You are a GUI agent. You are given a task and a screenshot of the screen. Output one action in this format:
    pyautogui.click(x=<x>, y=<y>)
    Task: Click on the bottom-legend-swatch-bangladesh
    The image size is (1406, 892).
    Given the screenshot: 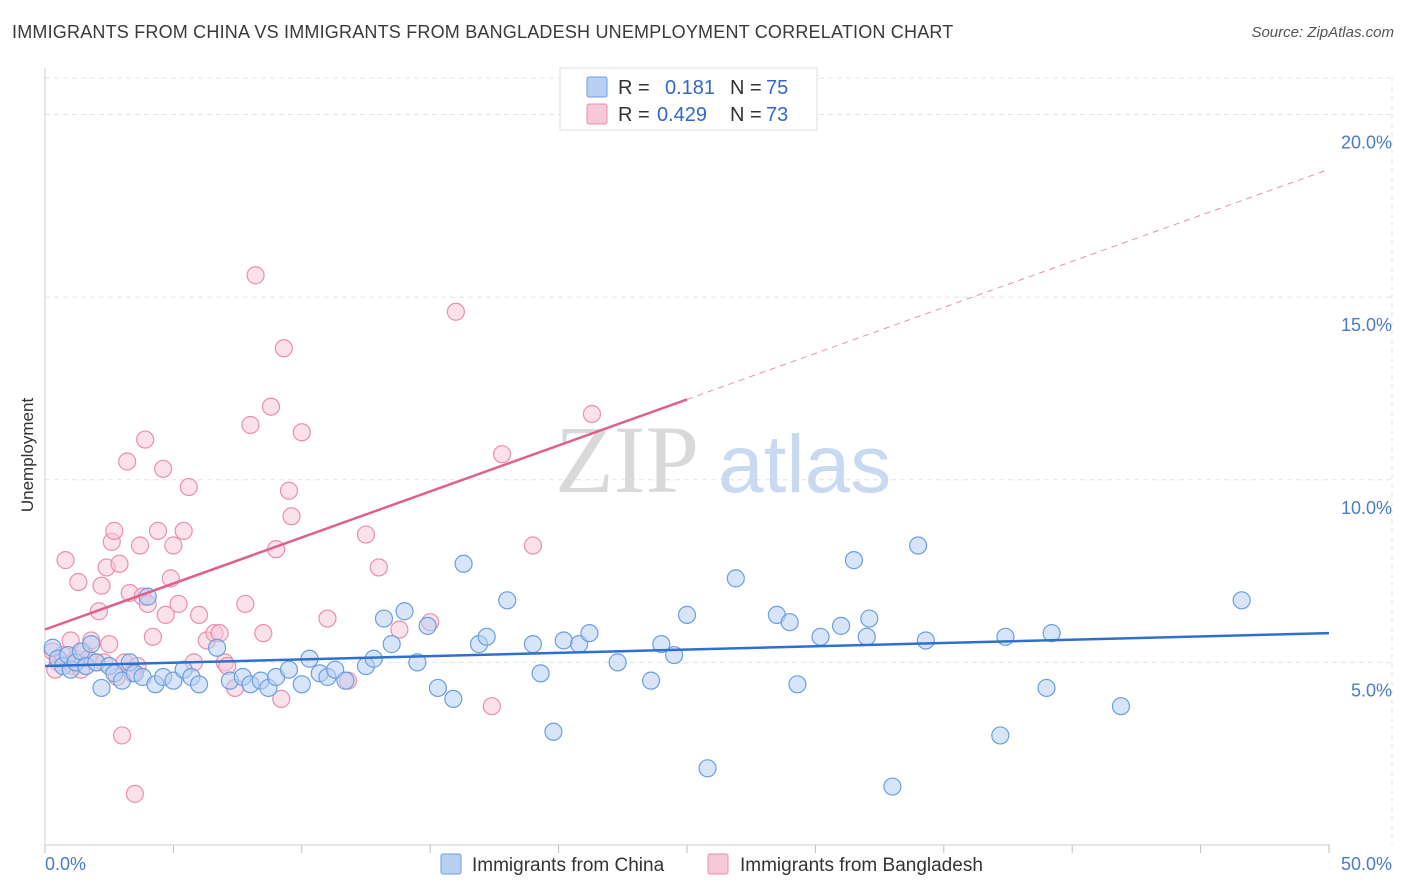 What is the action you would take?
    pyautogui.click(x=718, y=864)
    